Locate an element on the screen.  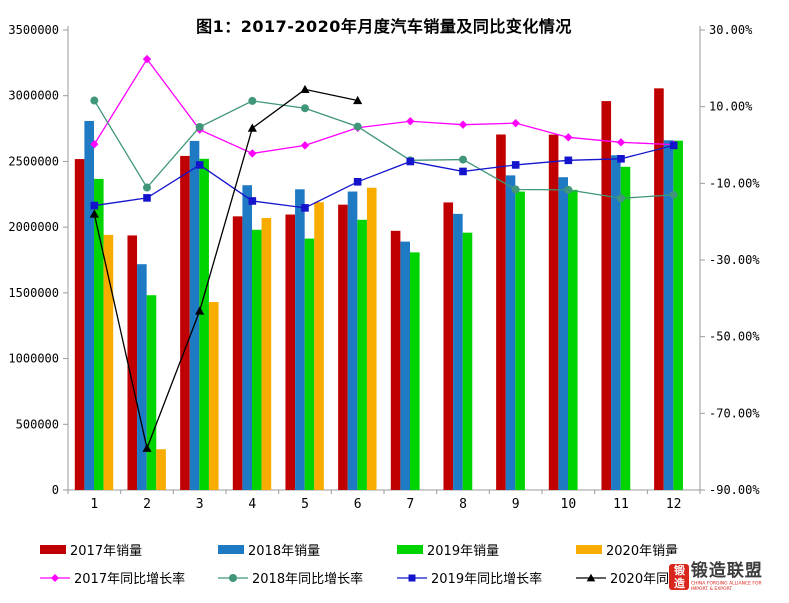
chart-title: 图1：2017-2020年月度汽车销量及同比变化情况 is located at coordinates (384, 26).